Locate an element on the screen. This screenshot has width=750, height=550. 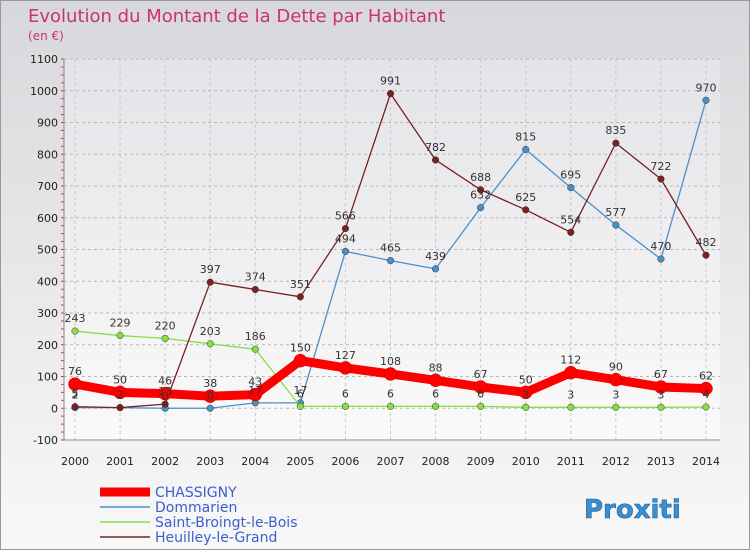
y-tick-label: 0 is located at coordinates (54, 408).